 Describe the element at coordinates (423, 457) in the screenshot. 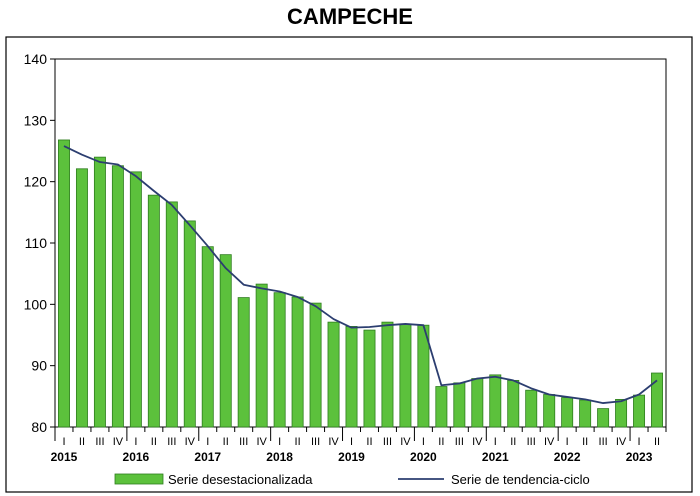

I see `x-year-label: 2020` at that location.